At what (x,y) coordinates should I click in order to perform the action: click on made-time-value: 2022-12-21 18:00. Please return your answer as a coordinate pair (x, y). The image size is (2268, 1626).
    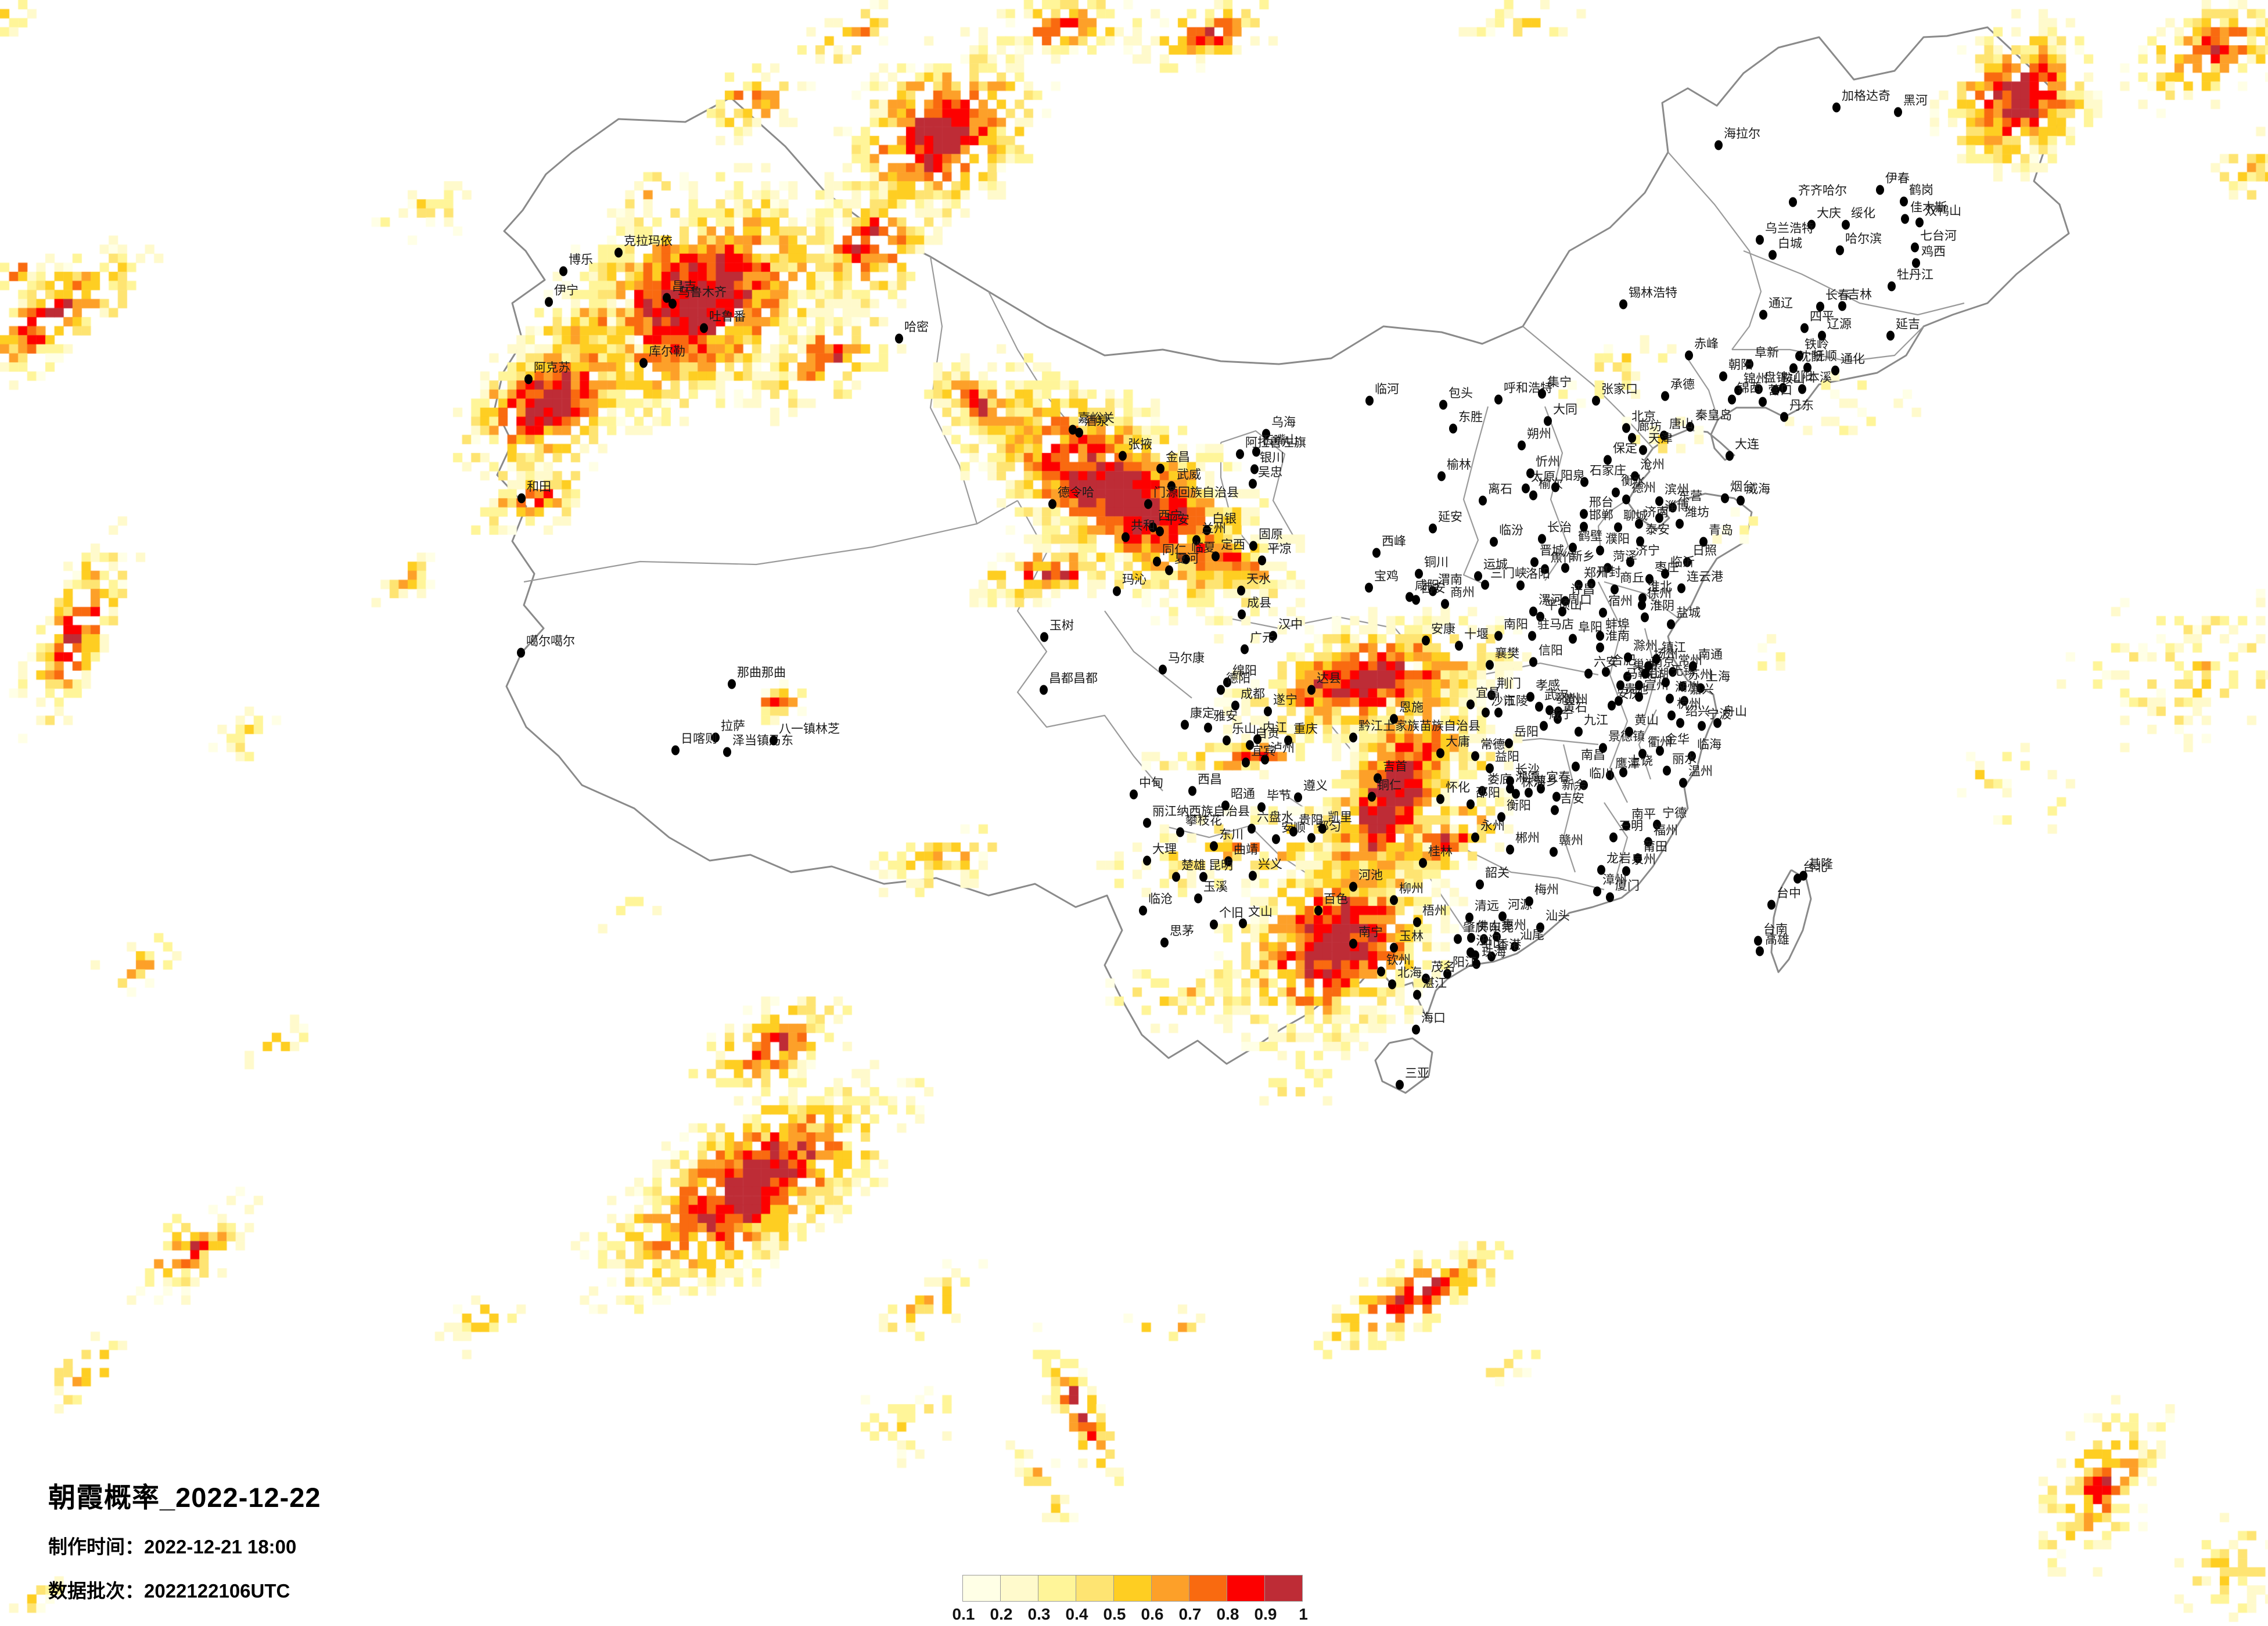
    Looking at the image, I should click on (220, 1546).